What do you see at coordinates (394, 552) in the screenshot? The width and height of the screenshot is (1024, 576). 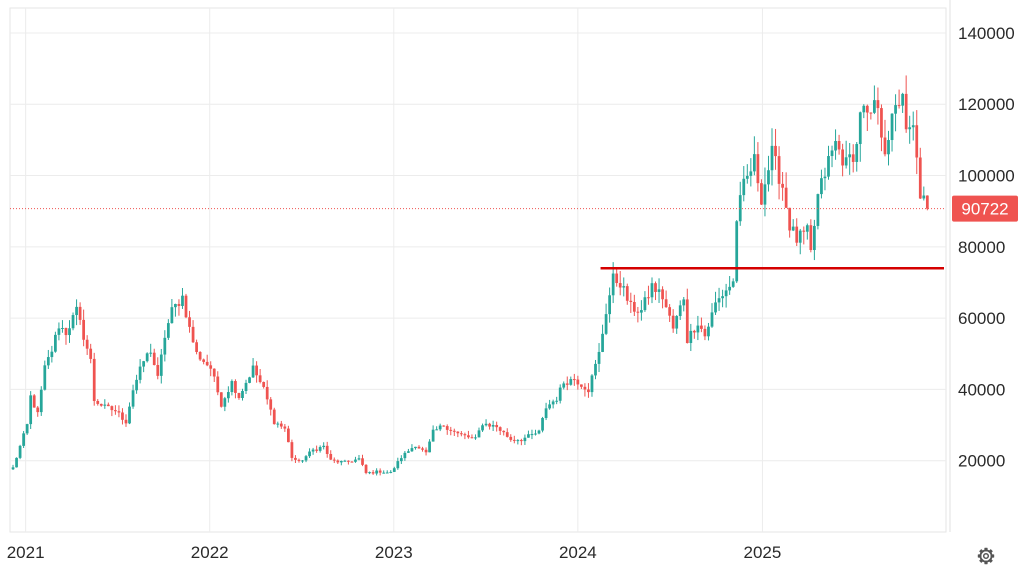 I see `x-tick-label: 2023` at bounding box center [394, 552].